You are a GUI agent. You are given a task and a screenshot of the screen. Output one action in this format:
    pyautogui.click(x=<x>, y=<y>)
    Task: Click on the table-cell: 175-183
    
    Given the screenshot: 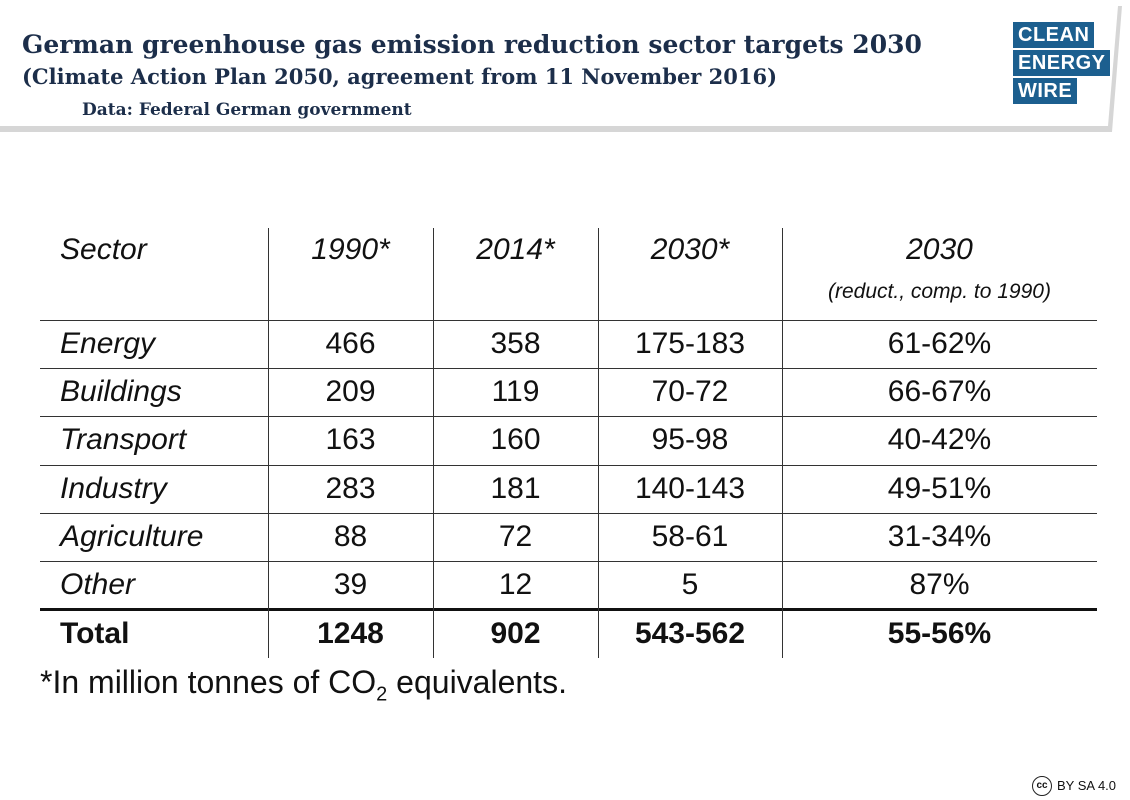 What is the action you would take?
    pyautogui.click(x=690, y=344)
    